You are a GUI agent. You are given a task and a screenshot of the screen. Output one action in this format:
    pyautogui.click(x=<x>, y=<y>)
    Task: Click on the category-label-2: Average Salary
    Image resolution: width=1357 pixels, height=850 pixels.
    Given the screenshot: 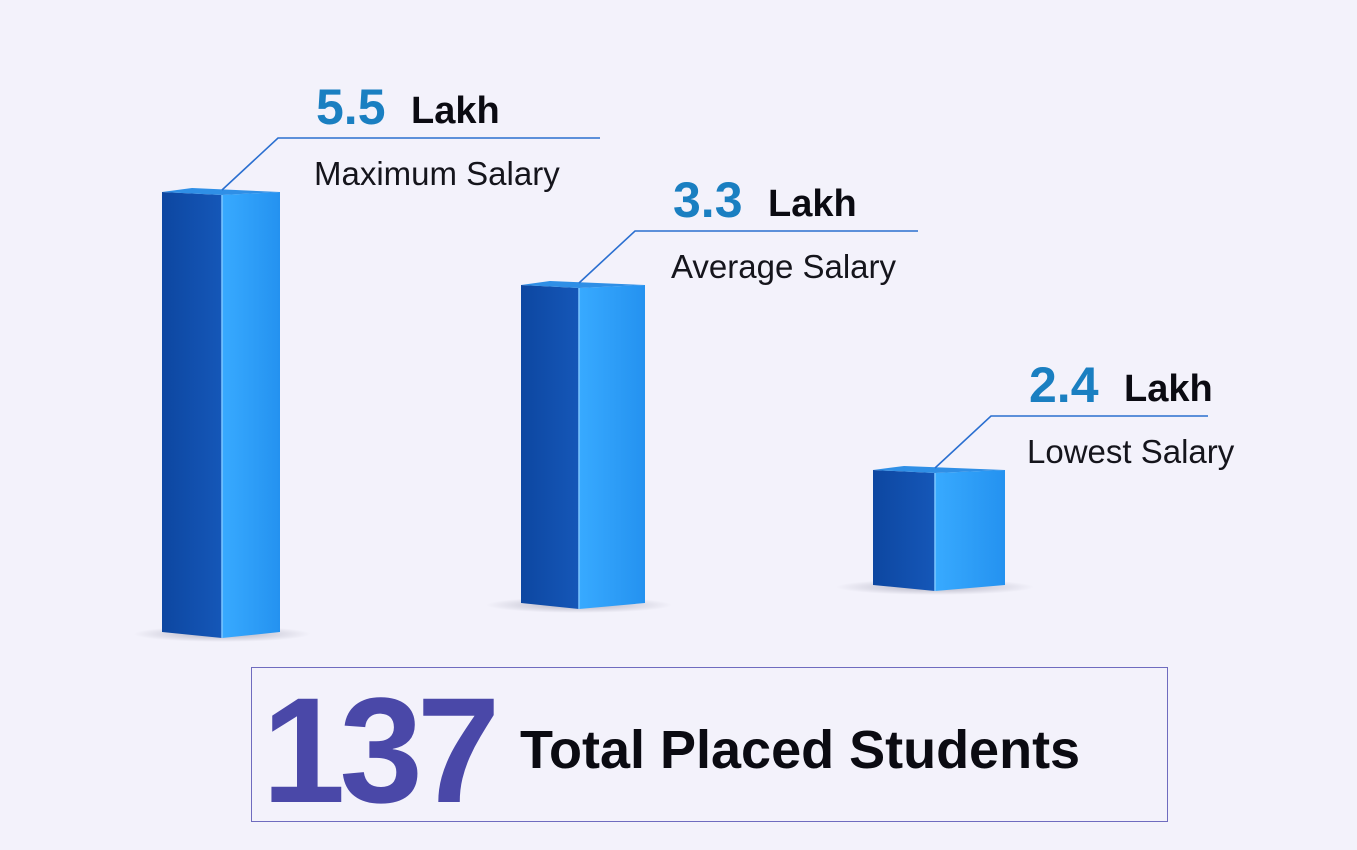 What is the action you would take?
    pyautogui.click(x=784, y=266)
    